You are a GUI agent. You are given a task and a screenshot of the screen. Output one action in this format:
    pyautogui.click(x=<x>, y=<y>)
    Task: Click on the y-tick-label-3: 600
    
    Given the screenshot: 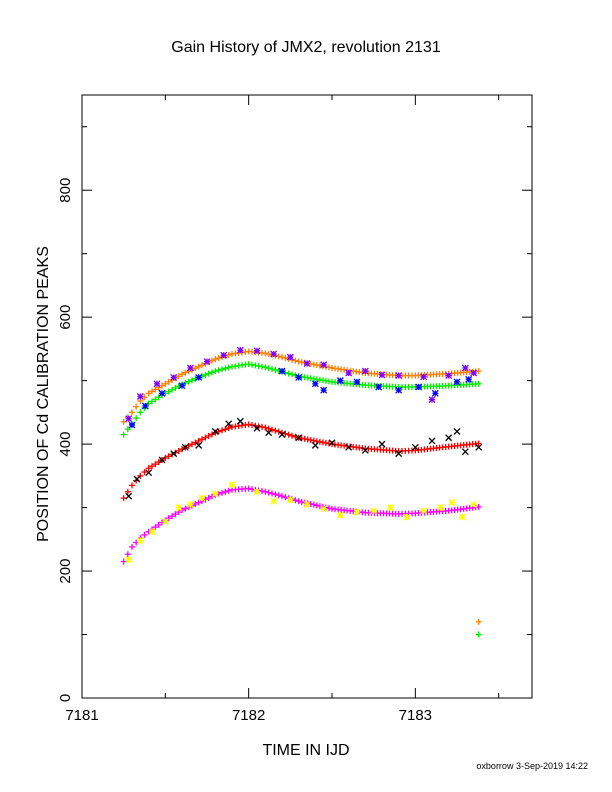 What is the action you would take?
    pyautogui.click(x=65, y=317)
    